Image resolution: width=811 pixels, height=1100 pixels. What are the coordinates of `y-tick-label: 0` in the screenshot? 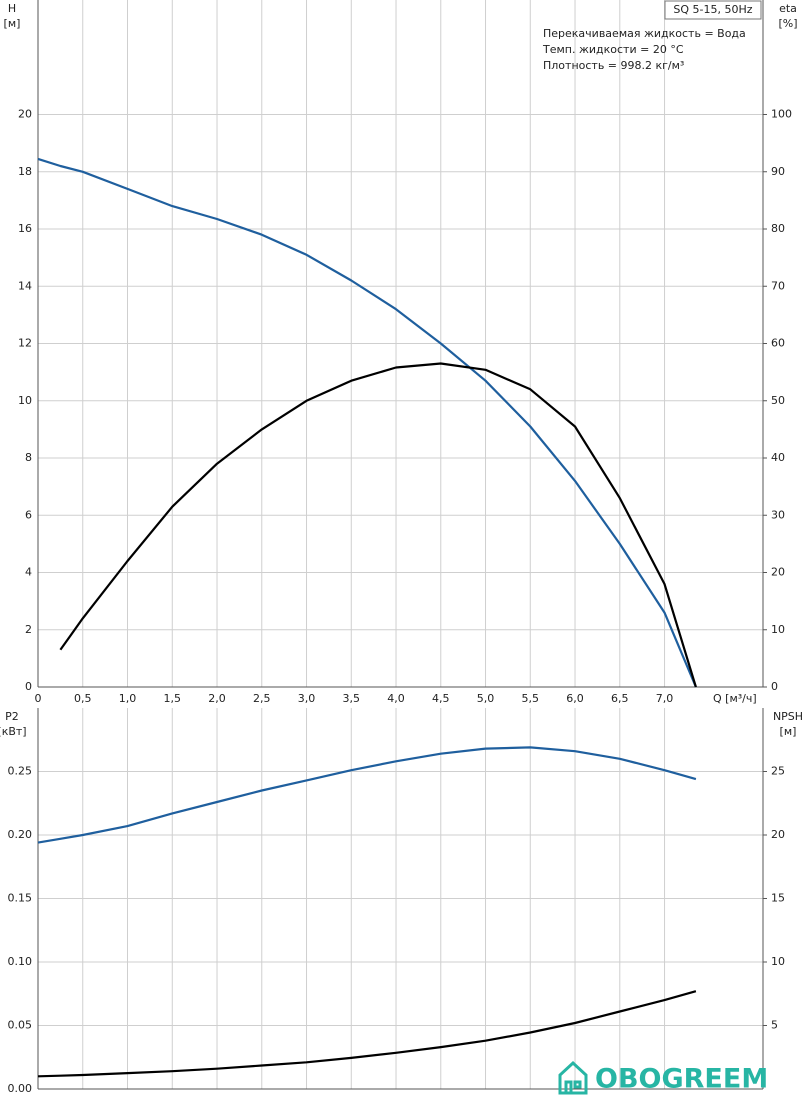 It's located at (28, 686).